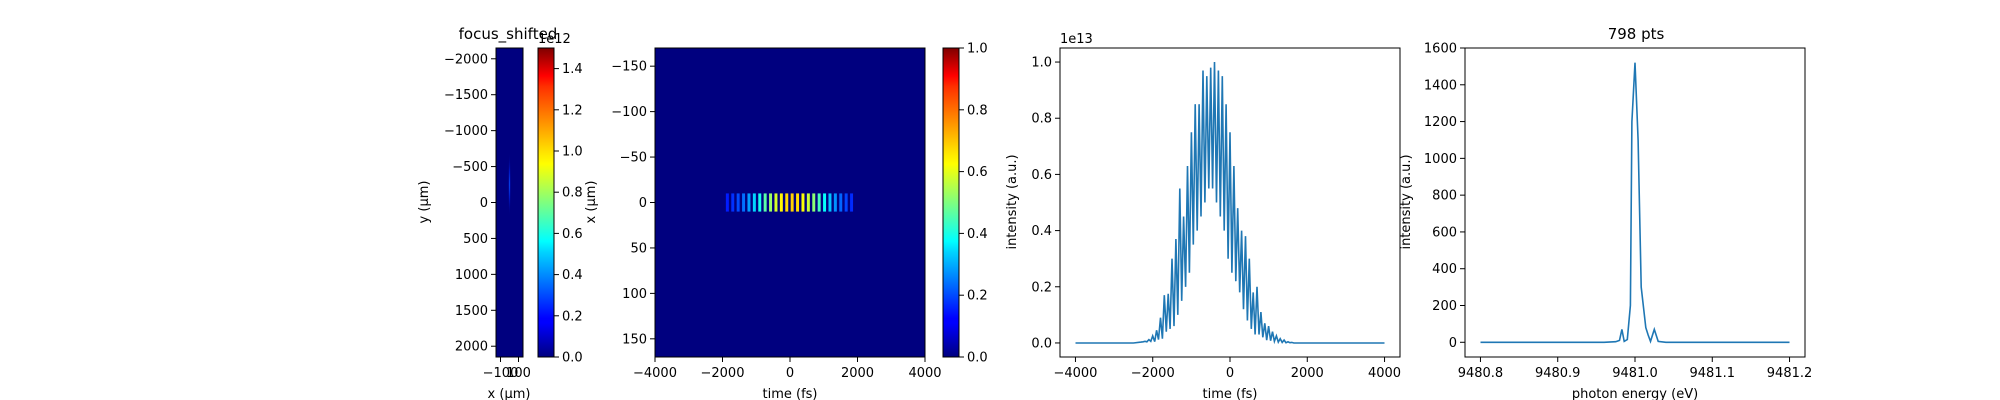  Describe the element at coordinates (977, 172) in the screenshot. I see `tx-colorbar-tick-label: 0.6` at that location.